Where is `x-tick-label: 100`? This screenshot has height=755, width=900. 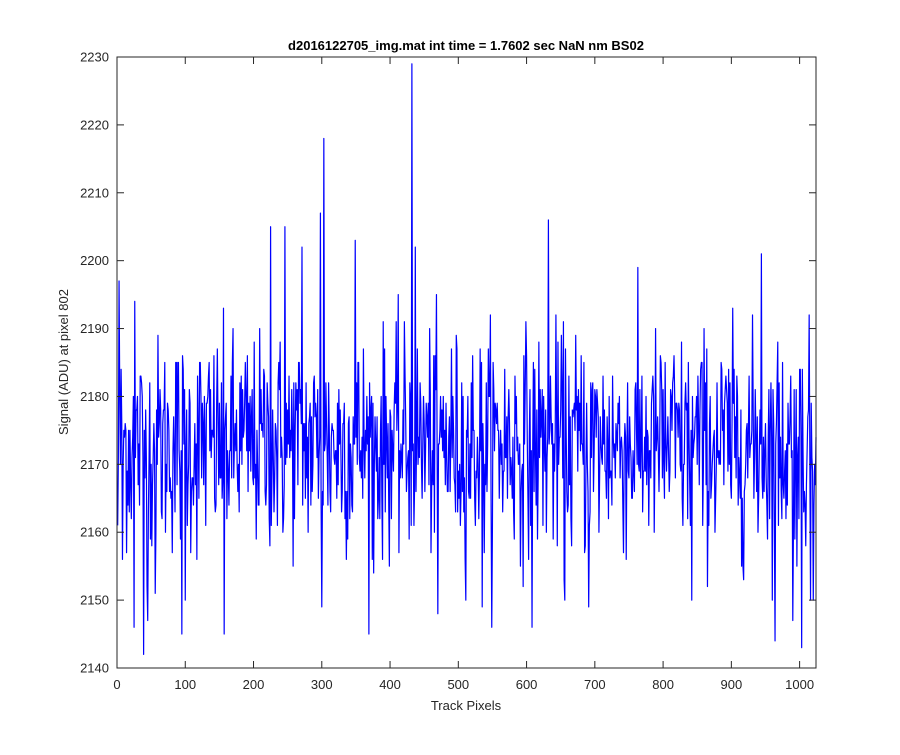 x-tick-label: 100 is located at coordinates (185, 684).